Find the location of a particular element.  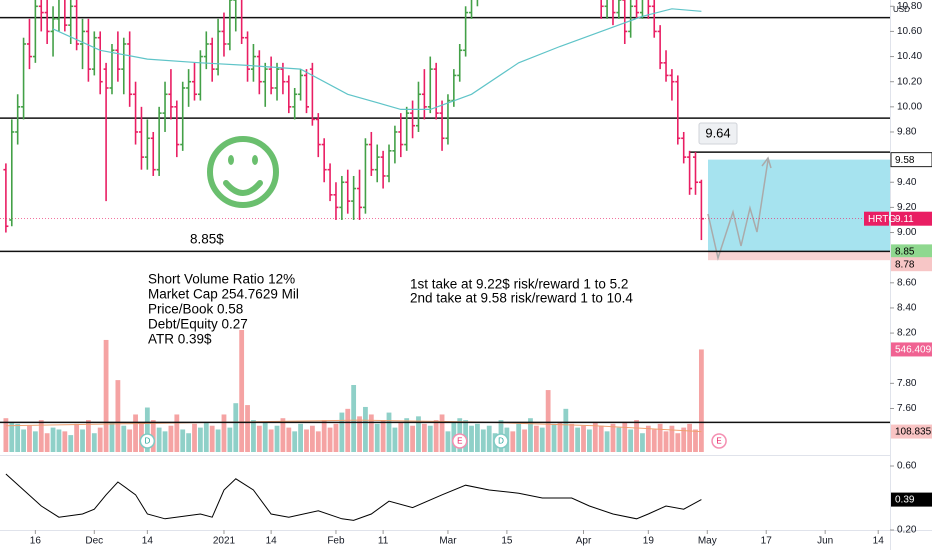

projection-path is located at coordinates (738, 210).